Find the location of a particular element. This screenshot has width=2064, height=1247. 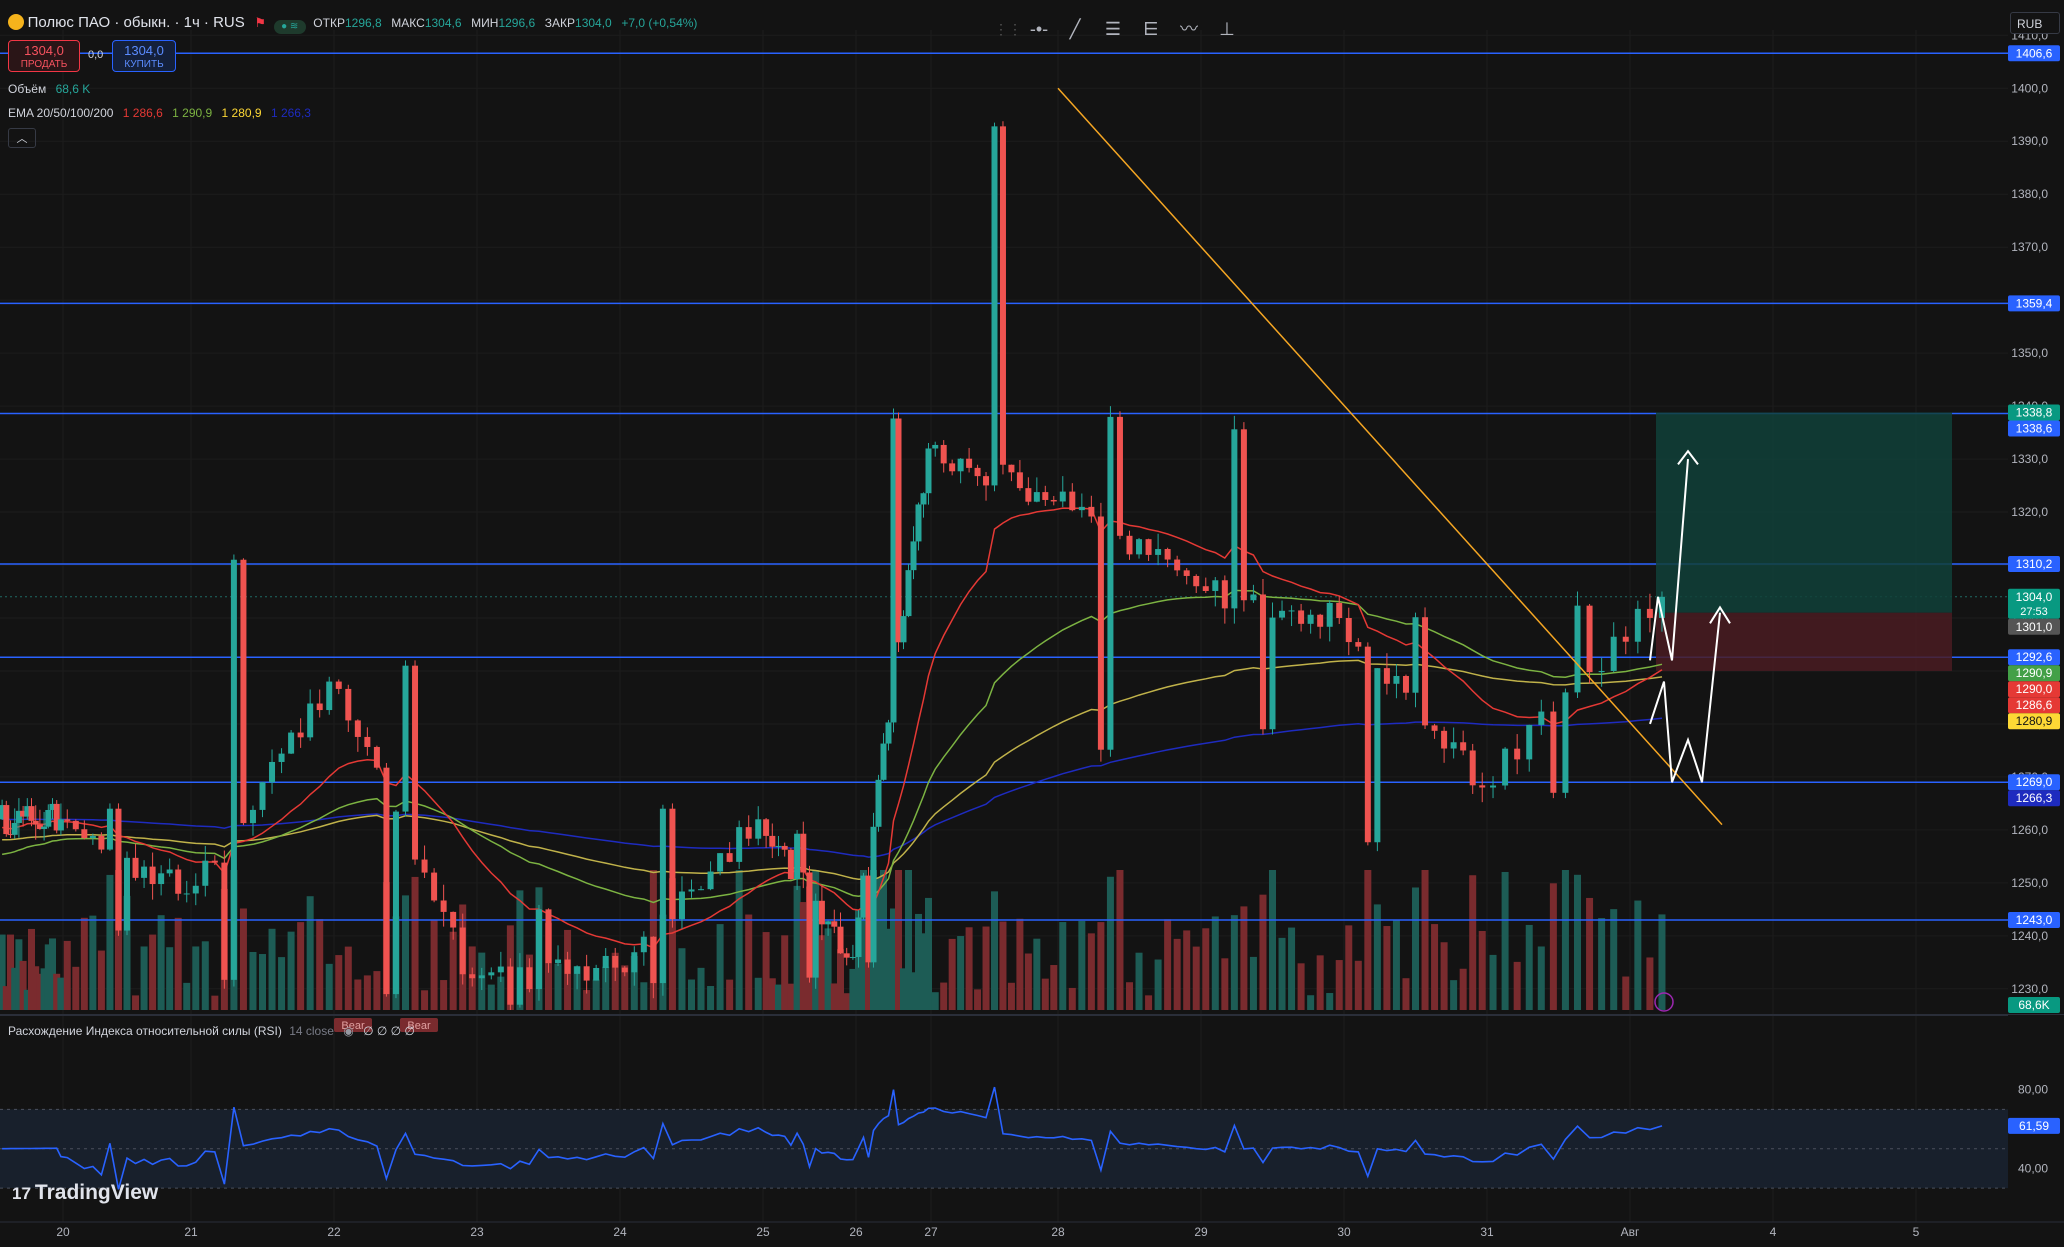

pitchfork-icon: ⋿ is located at coordinates (1151, 29).